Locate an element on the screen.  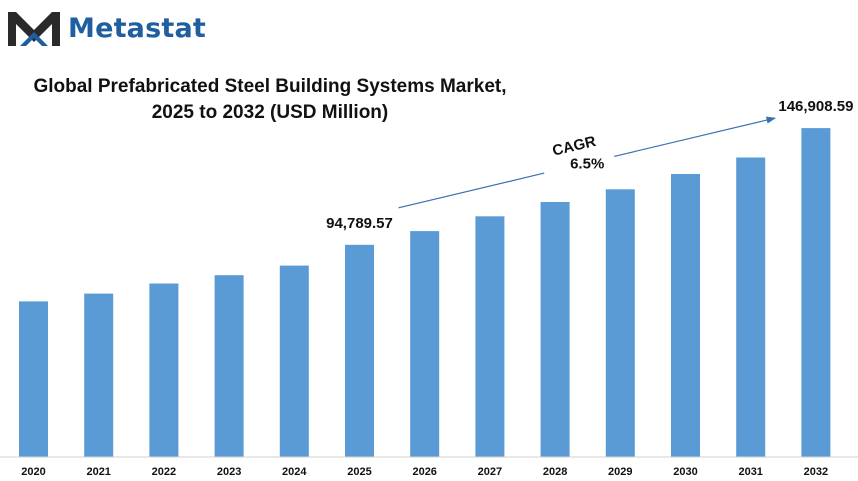
bar-2030 is located at coordinates (685, 315).